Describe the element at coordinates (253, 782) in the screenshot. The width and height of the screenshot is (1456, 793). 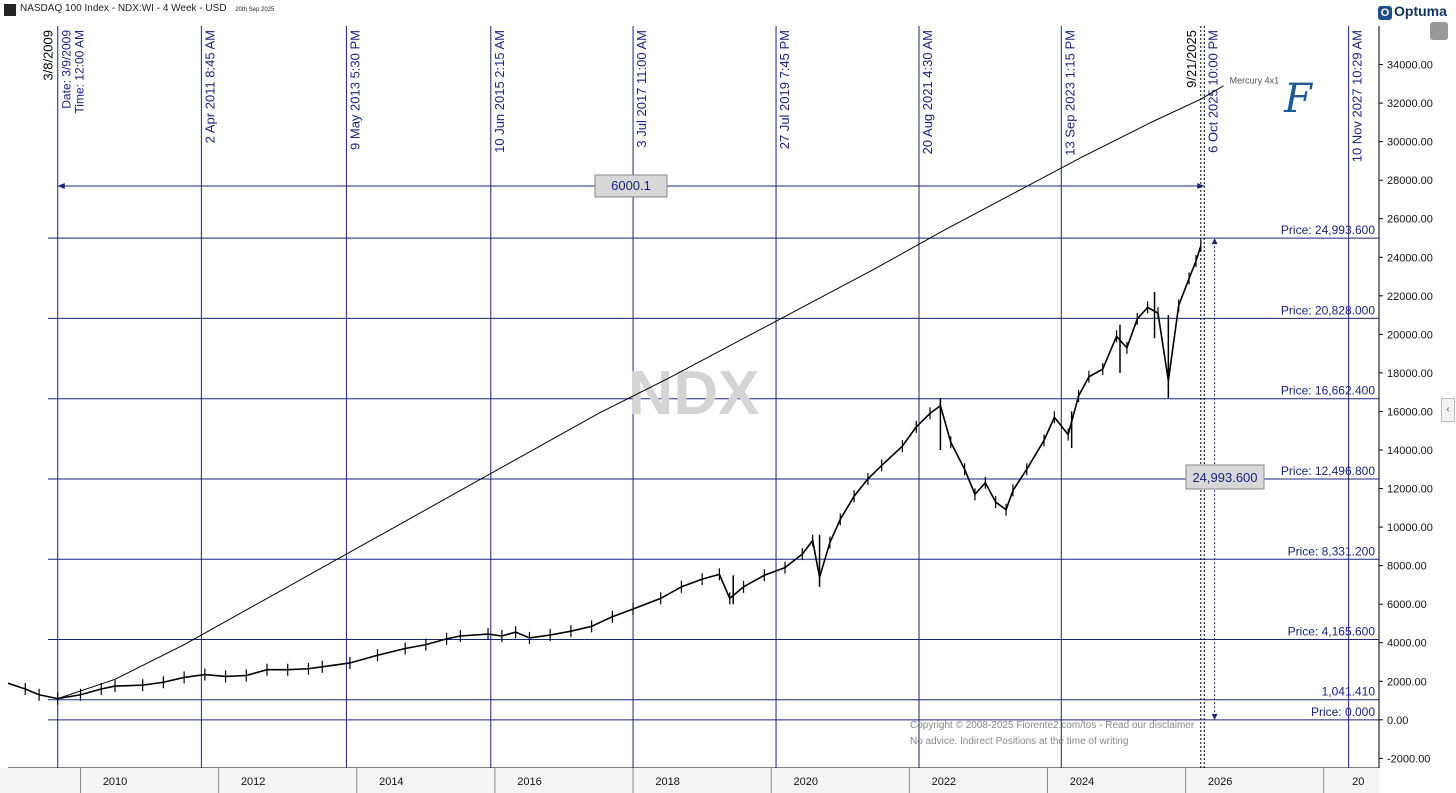
I see `x-tick-label: 2012` at that location.